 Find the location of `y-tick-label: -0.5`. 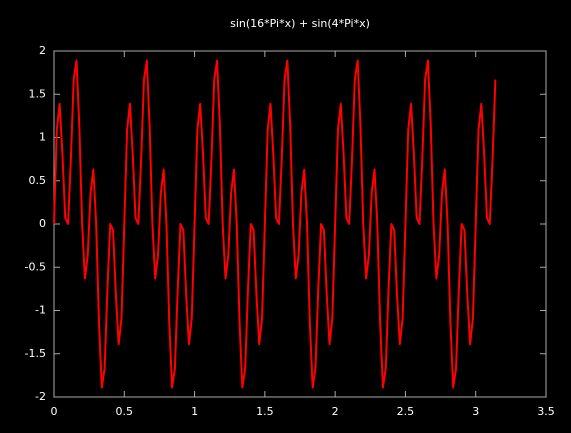

y-tick-label: -0.5 is located at coordinates (35, 266).